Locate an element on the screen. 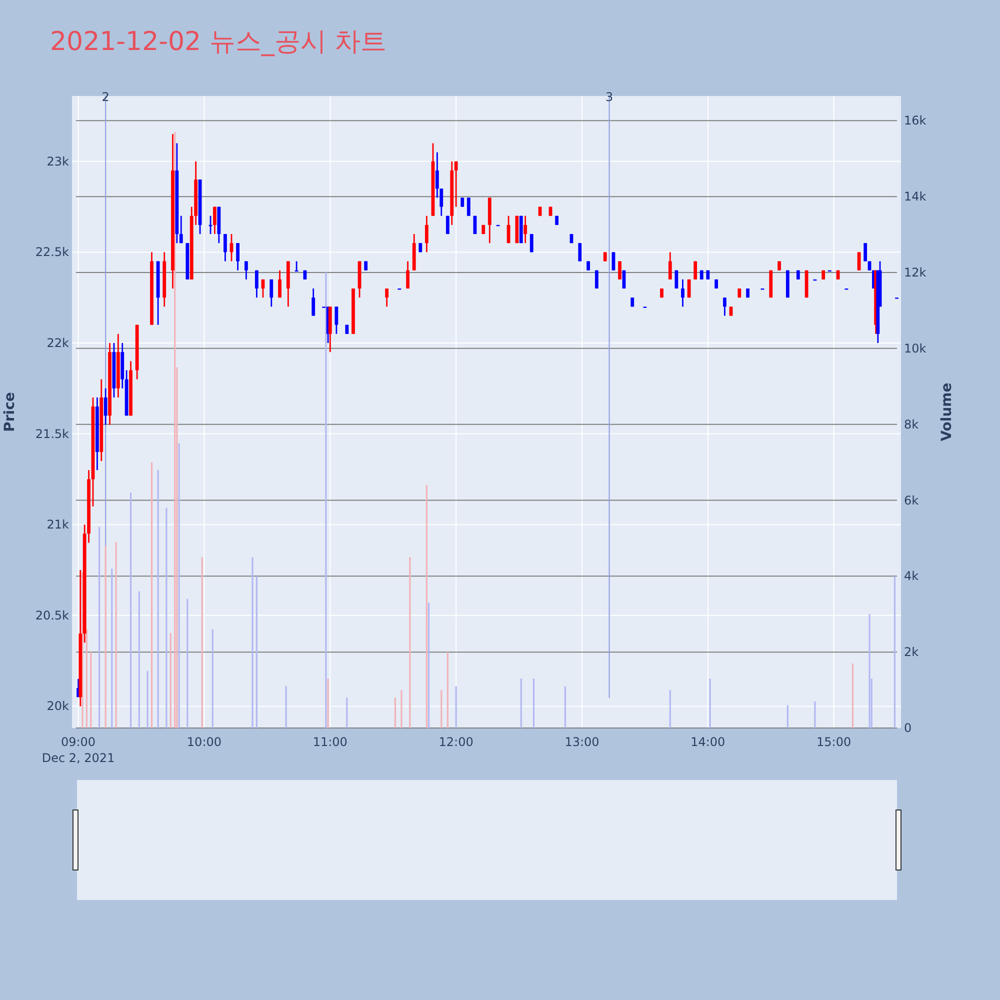  y-tick-label: 23k is located at coordinates (58, 161).